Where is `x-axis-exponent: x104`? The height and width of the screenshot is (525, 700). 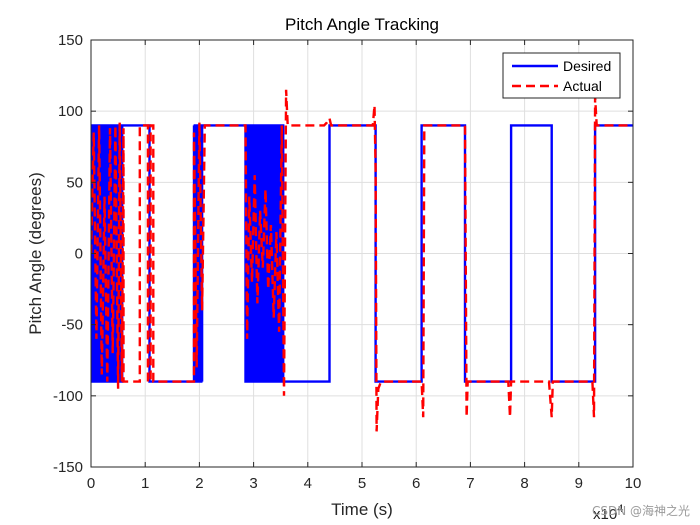 x-axis-exponent: x104 is located at coordinates (608, 513).